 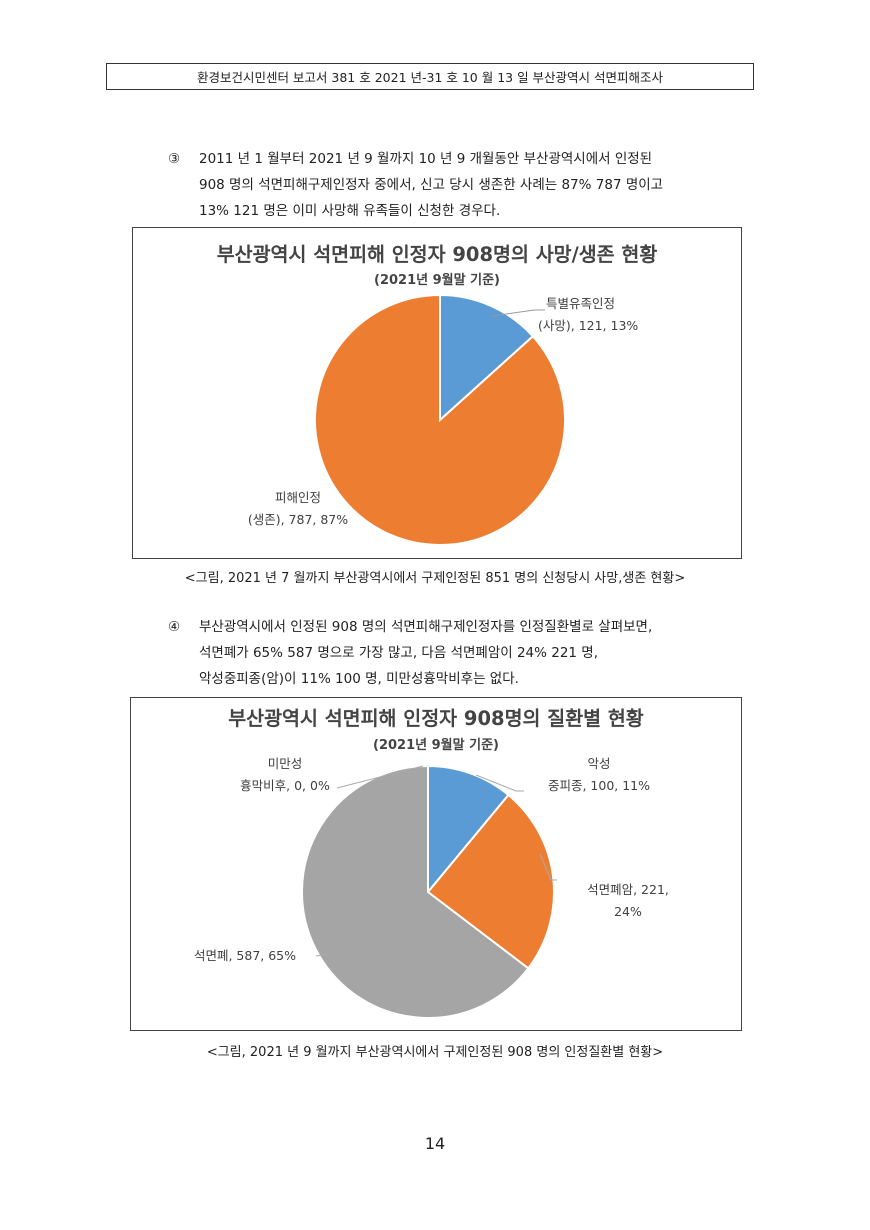 What do you see at coordinates (499, 783) in the screenshot?
I see `leader-line-mesothelioma` at bounding box center [499, 783].